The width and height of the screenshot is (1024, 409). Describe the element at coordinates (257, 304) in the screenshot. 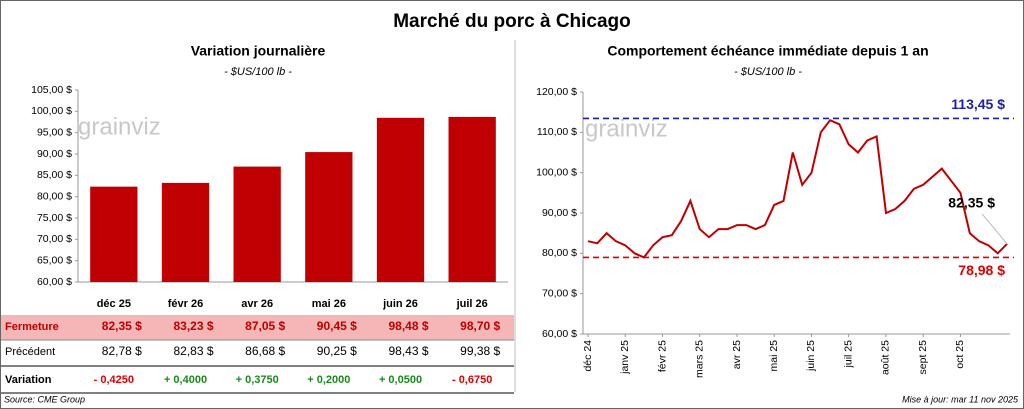

I see `x-tick-label: avr 26` at that location.